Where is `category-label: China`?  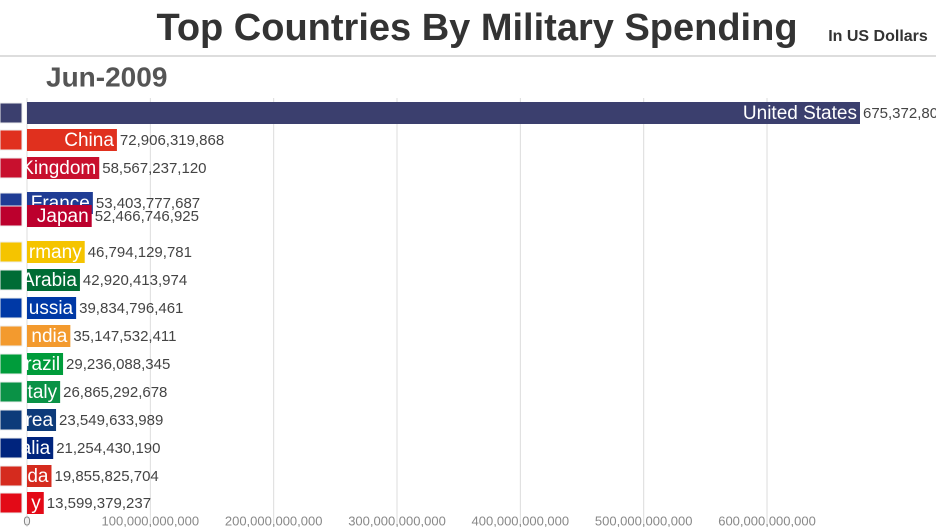
category-label: China is located at coordinates (89, 140).